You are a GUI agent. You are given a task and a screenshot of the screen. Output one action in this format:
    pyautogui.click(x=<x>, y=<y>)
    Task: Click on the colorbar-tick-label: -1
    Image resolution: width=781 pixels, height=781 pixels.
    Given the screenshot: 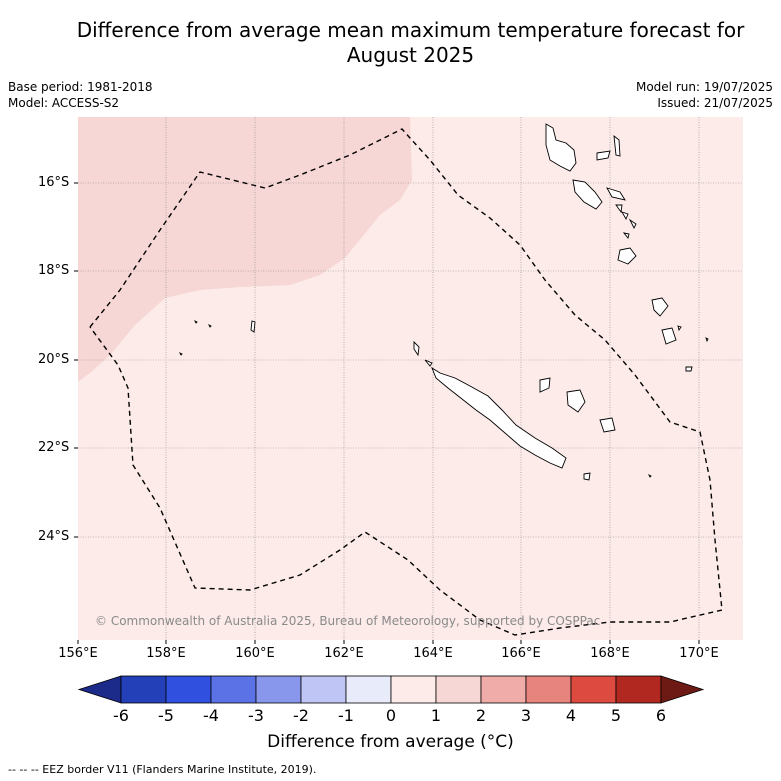 What is the action you would take?
    pyautogui.click(x=346, y=715)
    